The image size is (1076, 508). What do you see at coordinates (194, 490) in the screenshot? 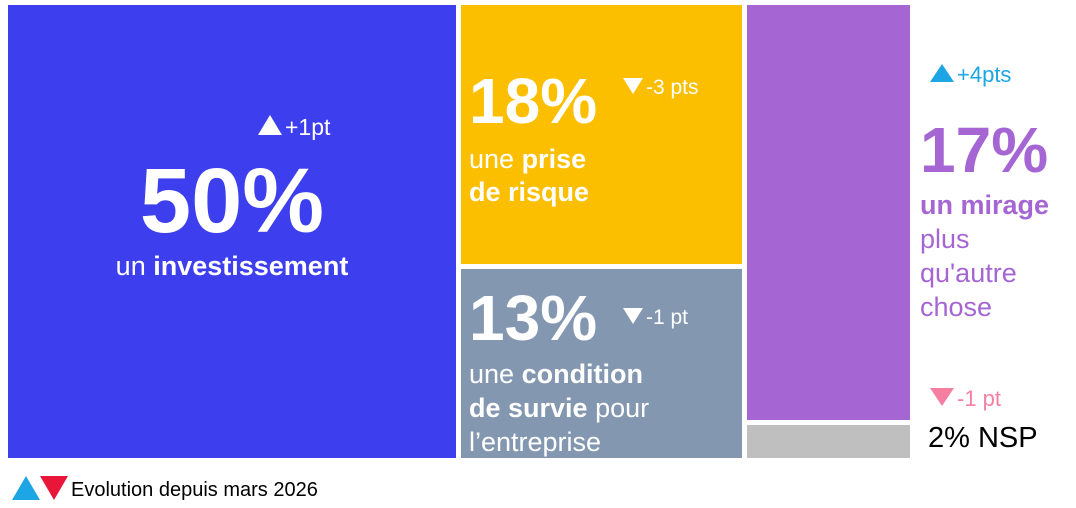
I see `label-part: Evolution depuis mars 2026` at bounding box center [194, 490].